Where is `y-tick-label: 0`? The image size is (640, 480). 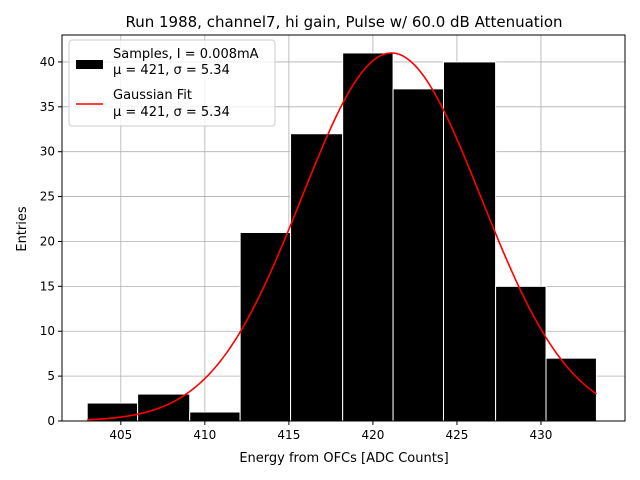 y-tick-label: 0 is located at coordinates (51, 421).